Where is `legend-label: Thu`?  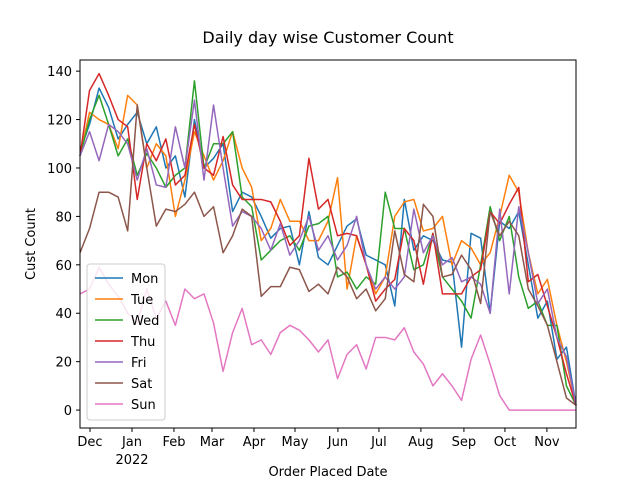 legend-label: Thu is located at coordinates (142, 342).